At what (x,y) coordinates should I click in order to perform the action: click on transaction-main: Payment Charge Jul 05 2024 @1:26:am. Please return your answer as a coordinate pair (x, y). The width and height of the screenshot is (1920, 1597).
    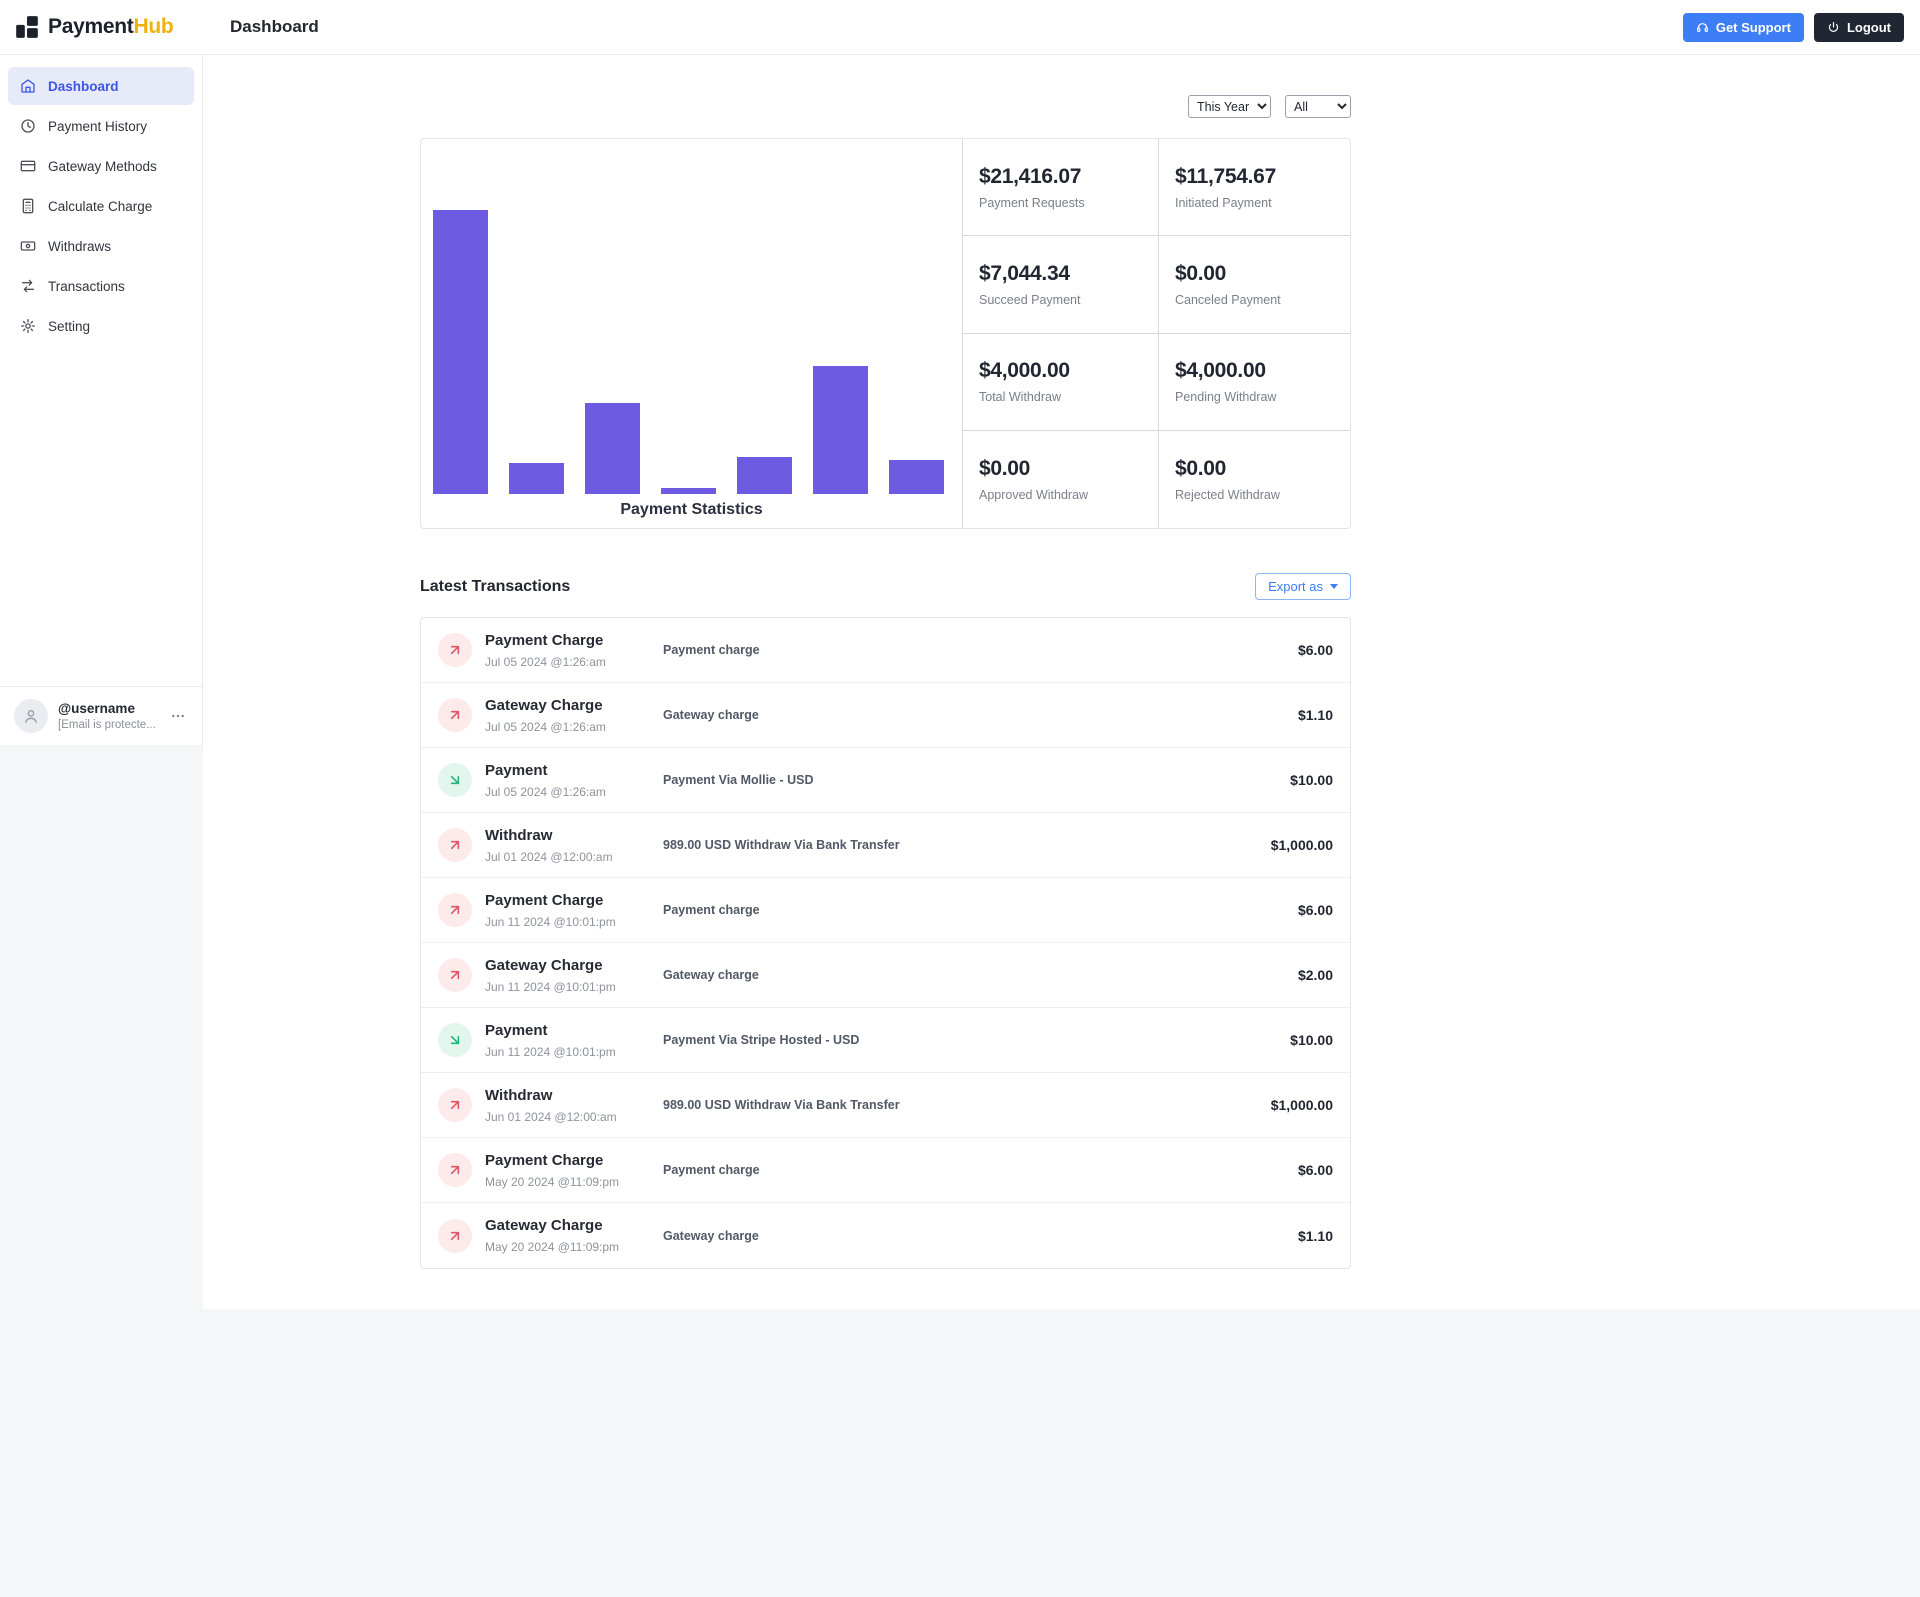
    Looking at the image, I should click on (574, 650).